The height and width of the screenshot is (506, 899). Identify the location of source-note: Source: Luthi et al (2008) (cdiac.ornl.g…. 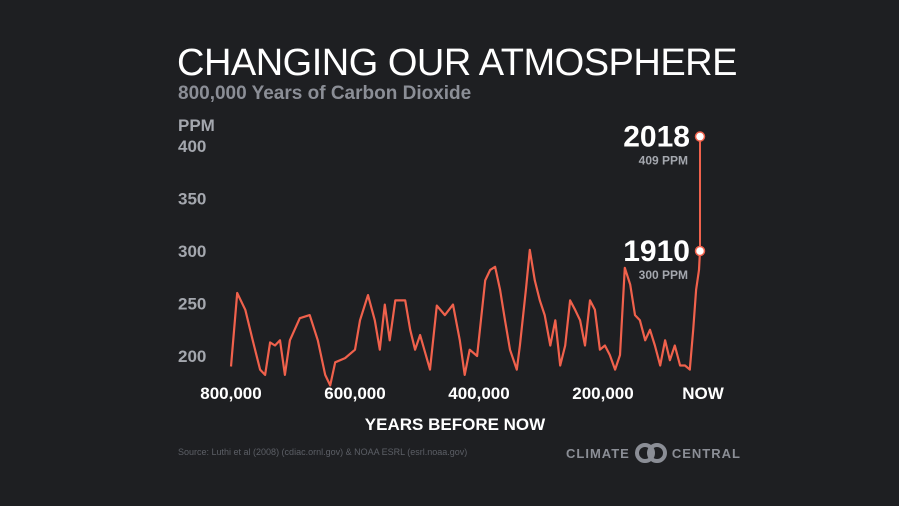
(323, 452).